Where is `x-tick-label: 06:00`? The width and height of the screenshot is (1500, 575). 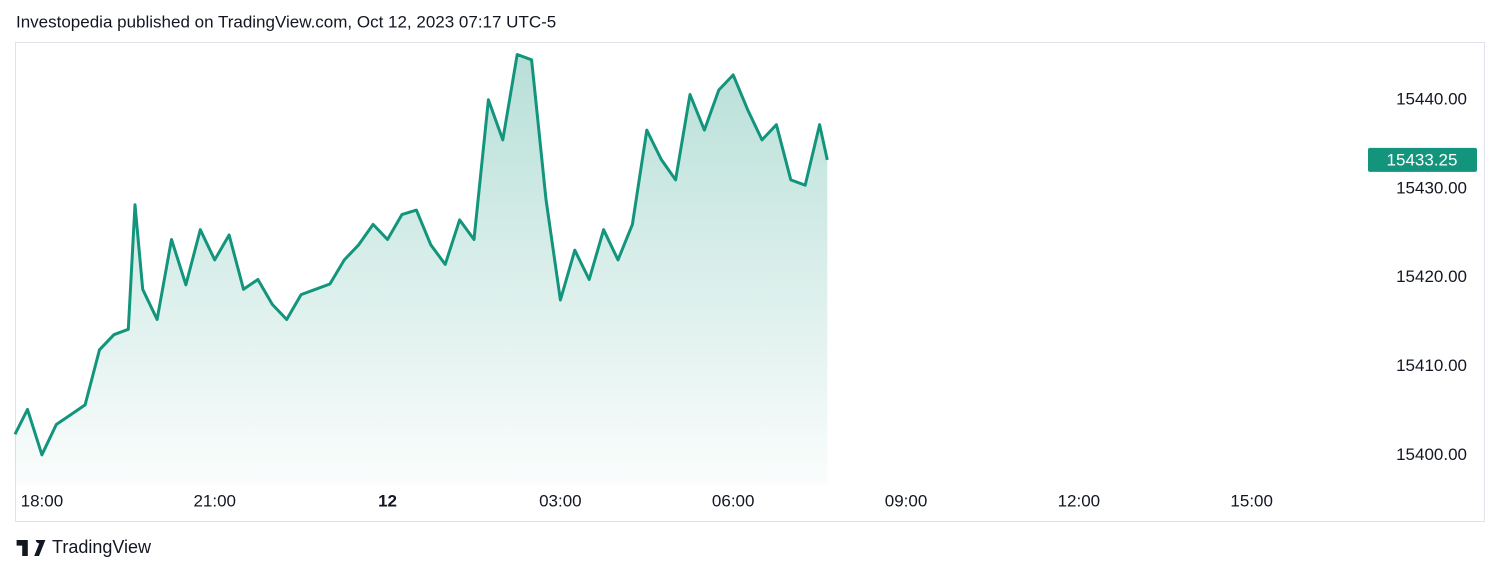
x-tick-label: 06:00 is located at coordinates (733, 500).